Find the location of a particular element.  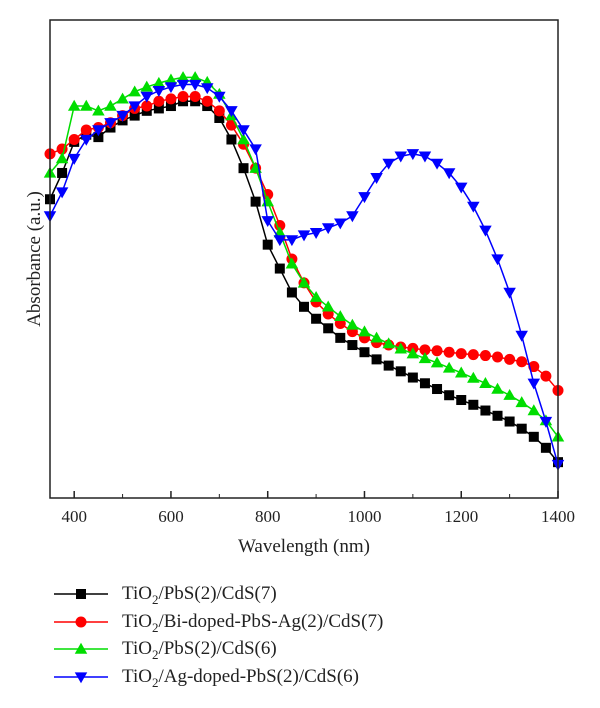

y-axis-label: Absorbance (a.u.) is located at coordinates (34, 259).